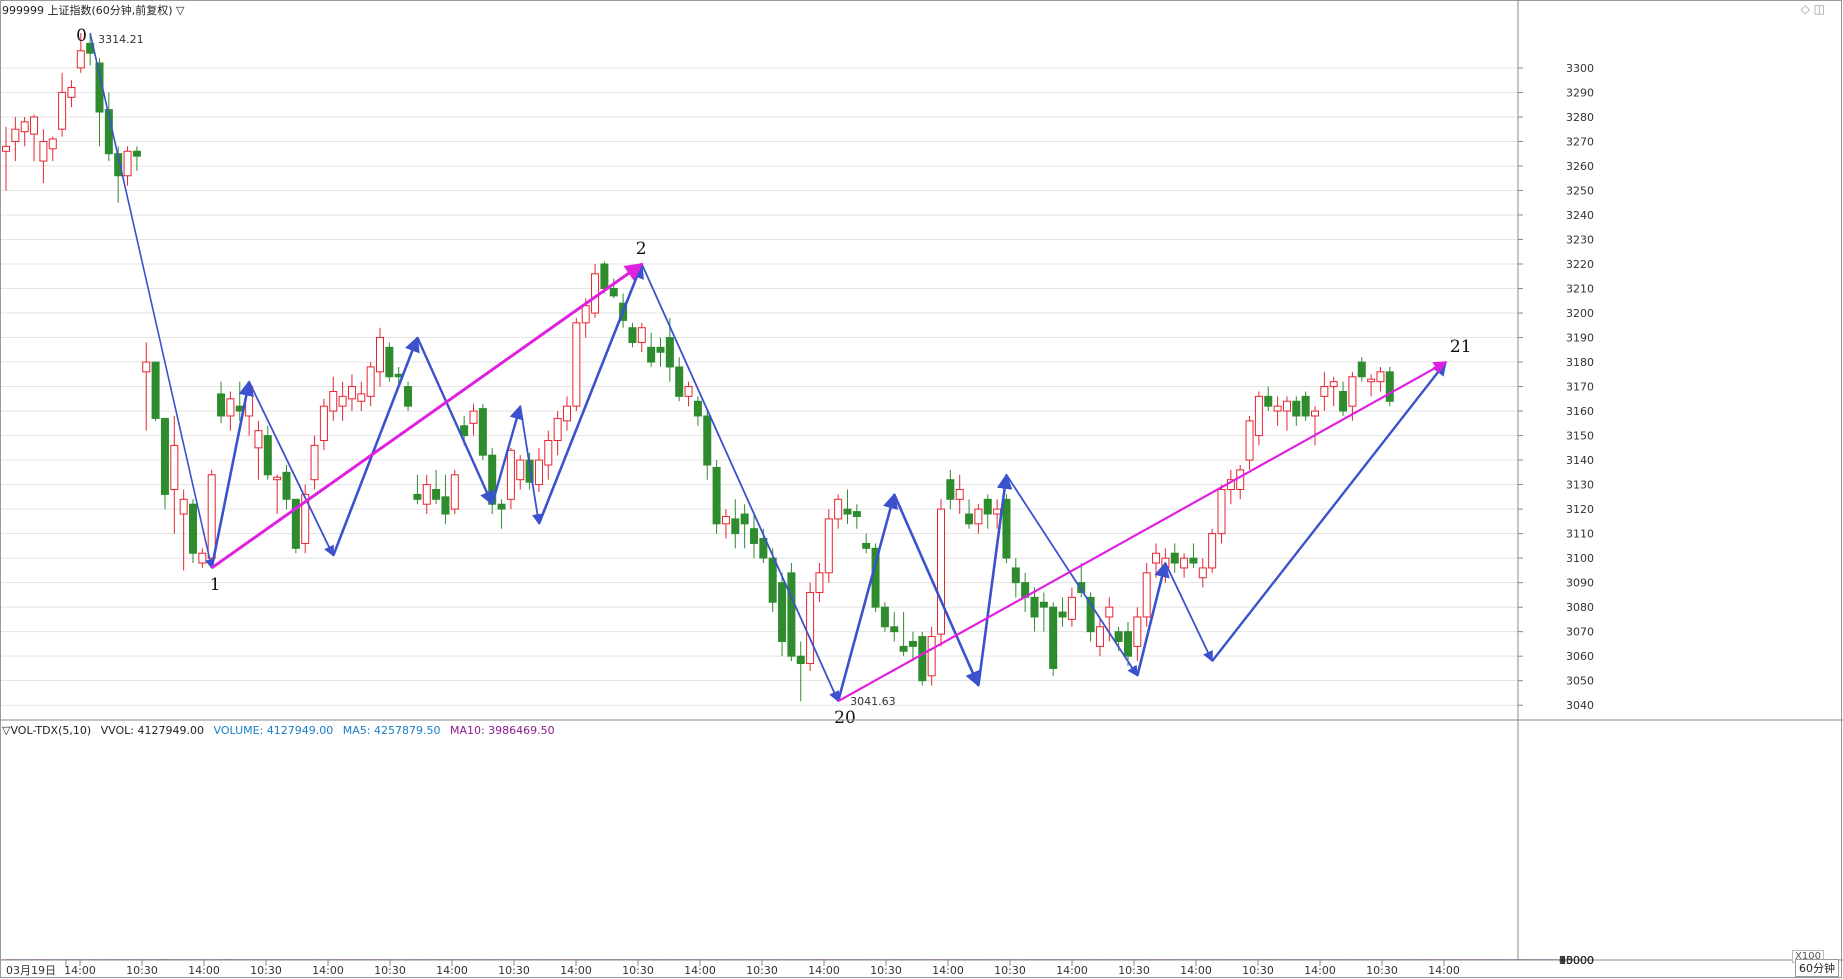  What do you see at coordinates (1580, 485) in the screenshot?
I see `price-tick-label: 3130` at bounding box center [1580, 485].